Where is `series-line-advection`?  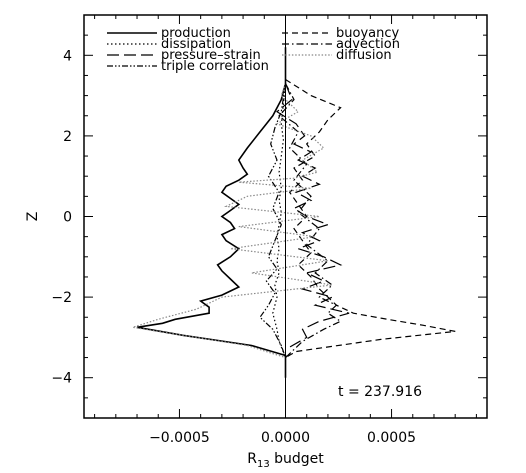
series-line-advection is located at coordinates (310, 221).